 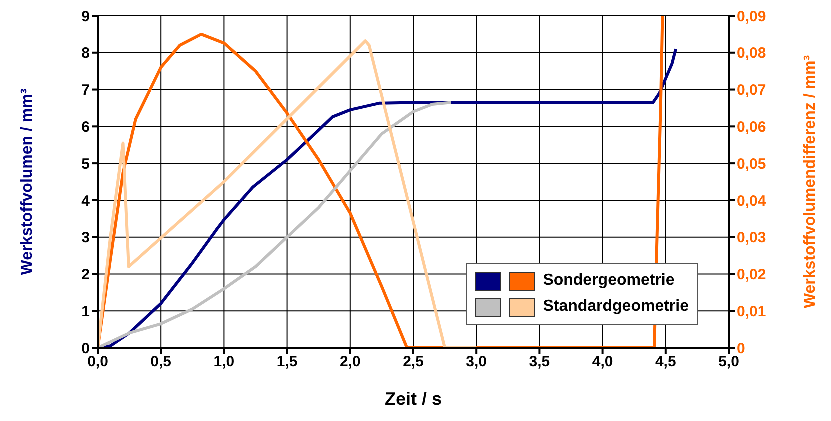 I want to click on y-tick-label: 9, so click(x=86, y=17).